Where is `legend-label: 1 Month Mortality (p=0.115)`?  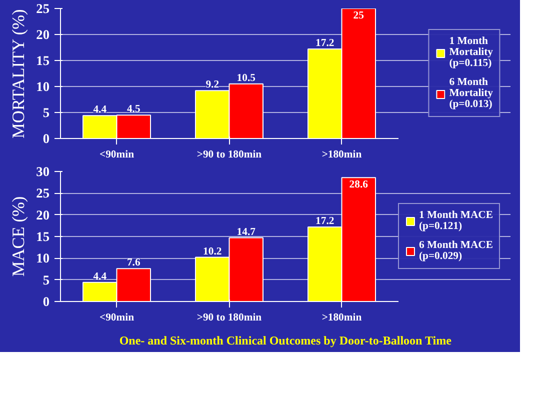 legend-label: 1 Month Mortality (p=0.115) is located at coordinates (471, 52).